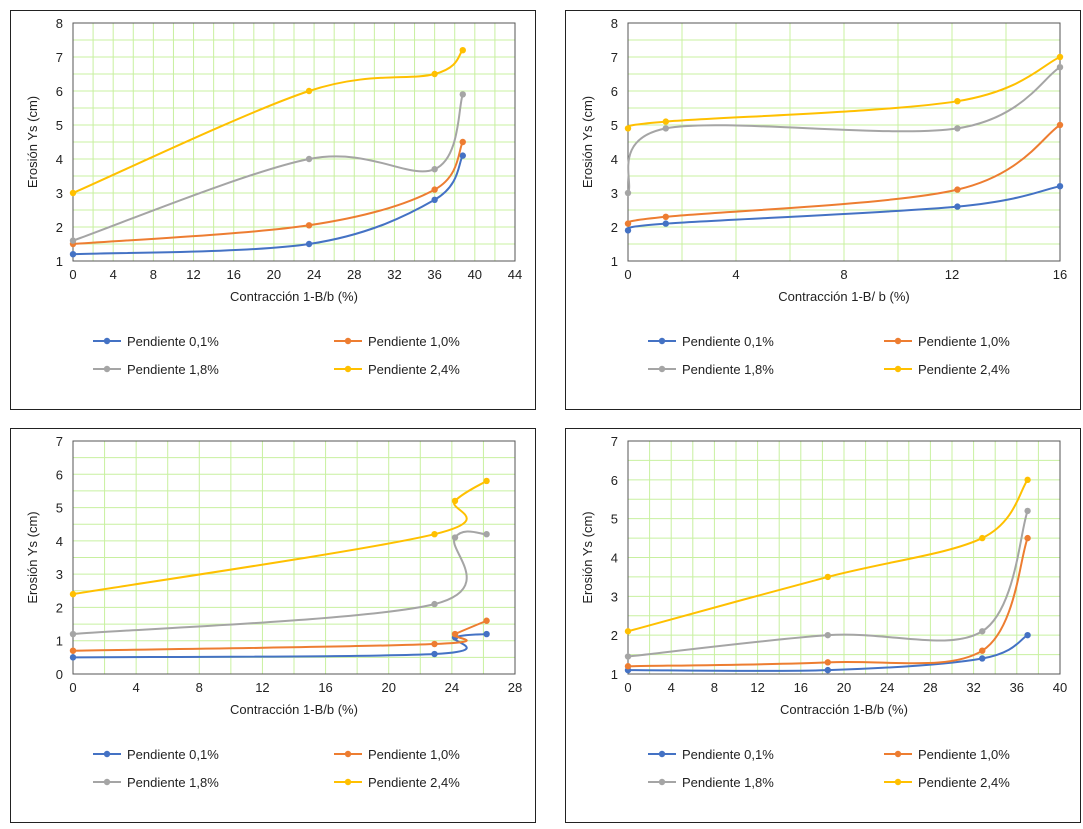 The height and width of the screenshot is (829, 1083). Describe the element at coordinates (843, 274) in the screenshot. I see `x-tick-label: 8` at that location.